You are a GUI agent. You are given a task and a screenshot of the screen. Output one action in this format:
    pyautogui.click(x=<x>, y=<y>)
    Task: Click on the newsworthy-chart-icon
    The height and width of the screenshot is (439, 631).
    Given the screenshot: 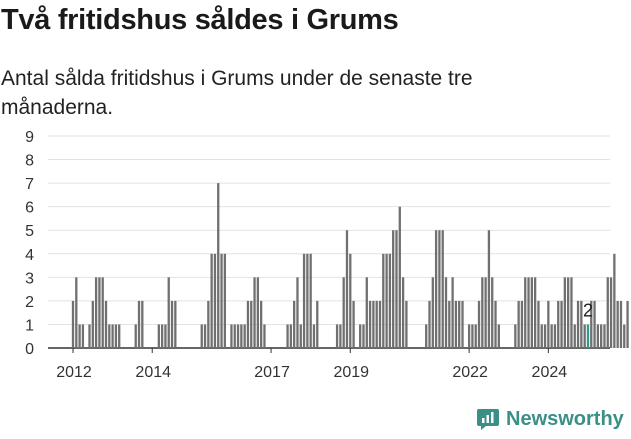 What is the action you would take?
    pyautogui.click(x=488, y=419)
    